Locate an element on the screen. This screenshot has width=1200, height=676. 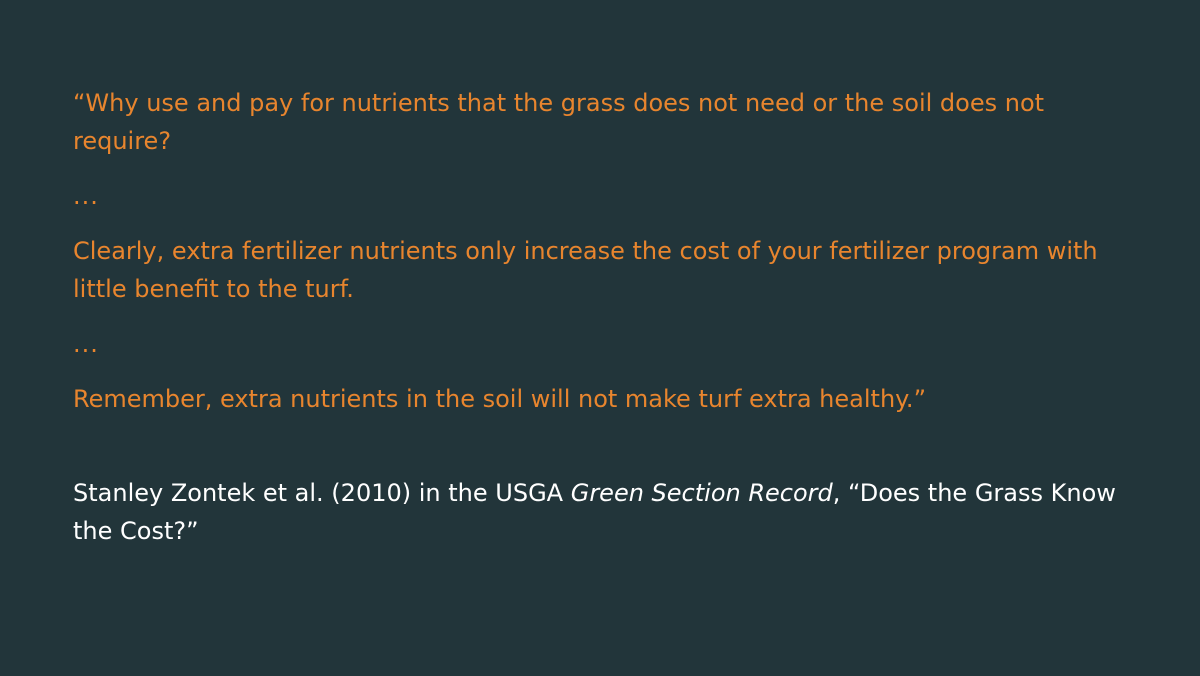
citation-suffix: , “Does the Grass Know the Cost?” is located at coordinates (594, 512).